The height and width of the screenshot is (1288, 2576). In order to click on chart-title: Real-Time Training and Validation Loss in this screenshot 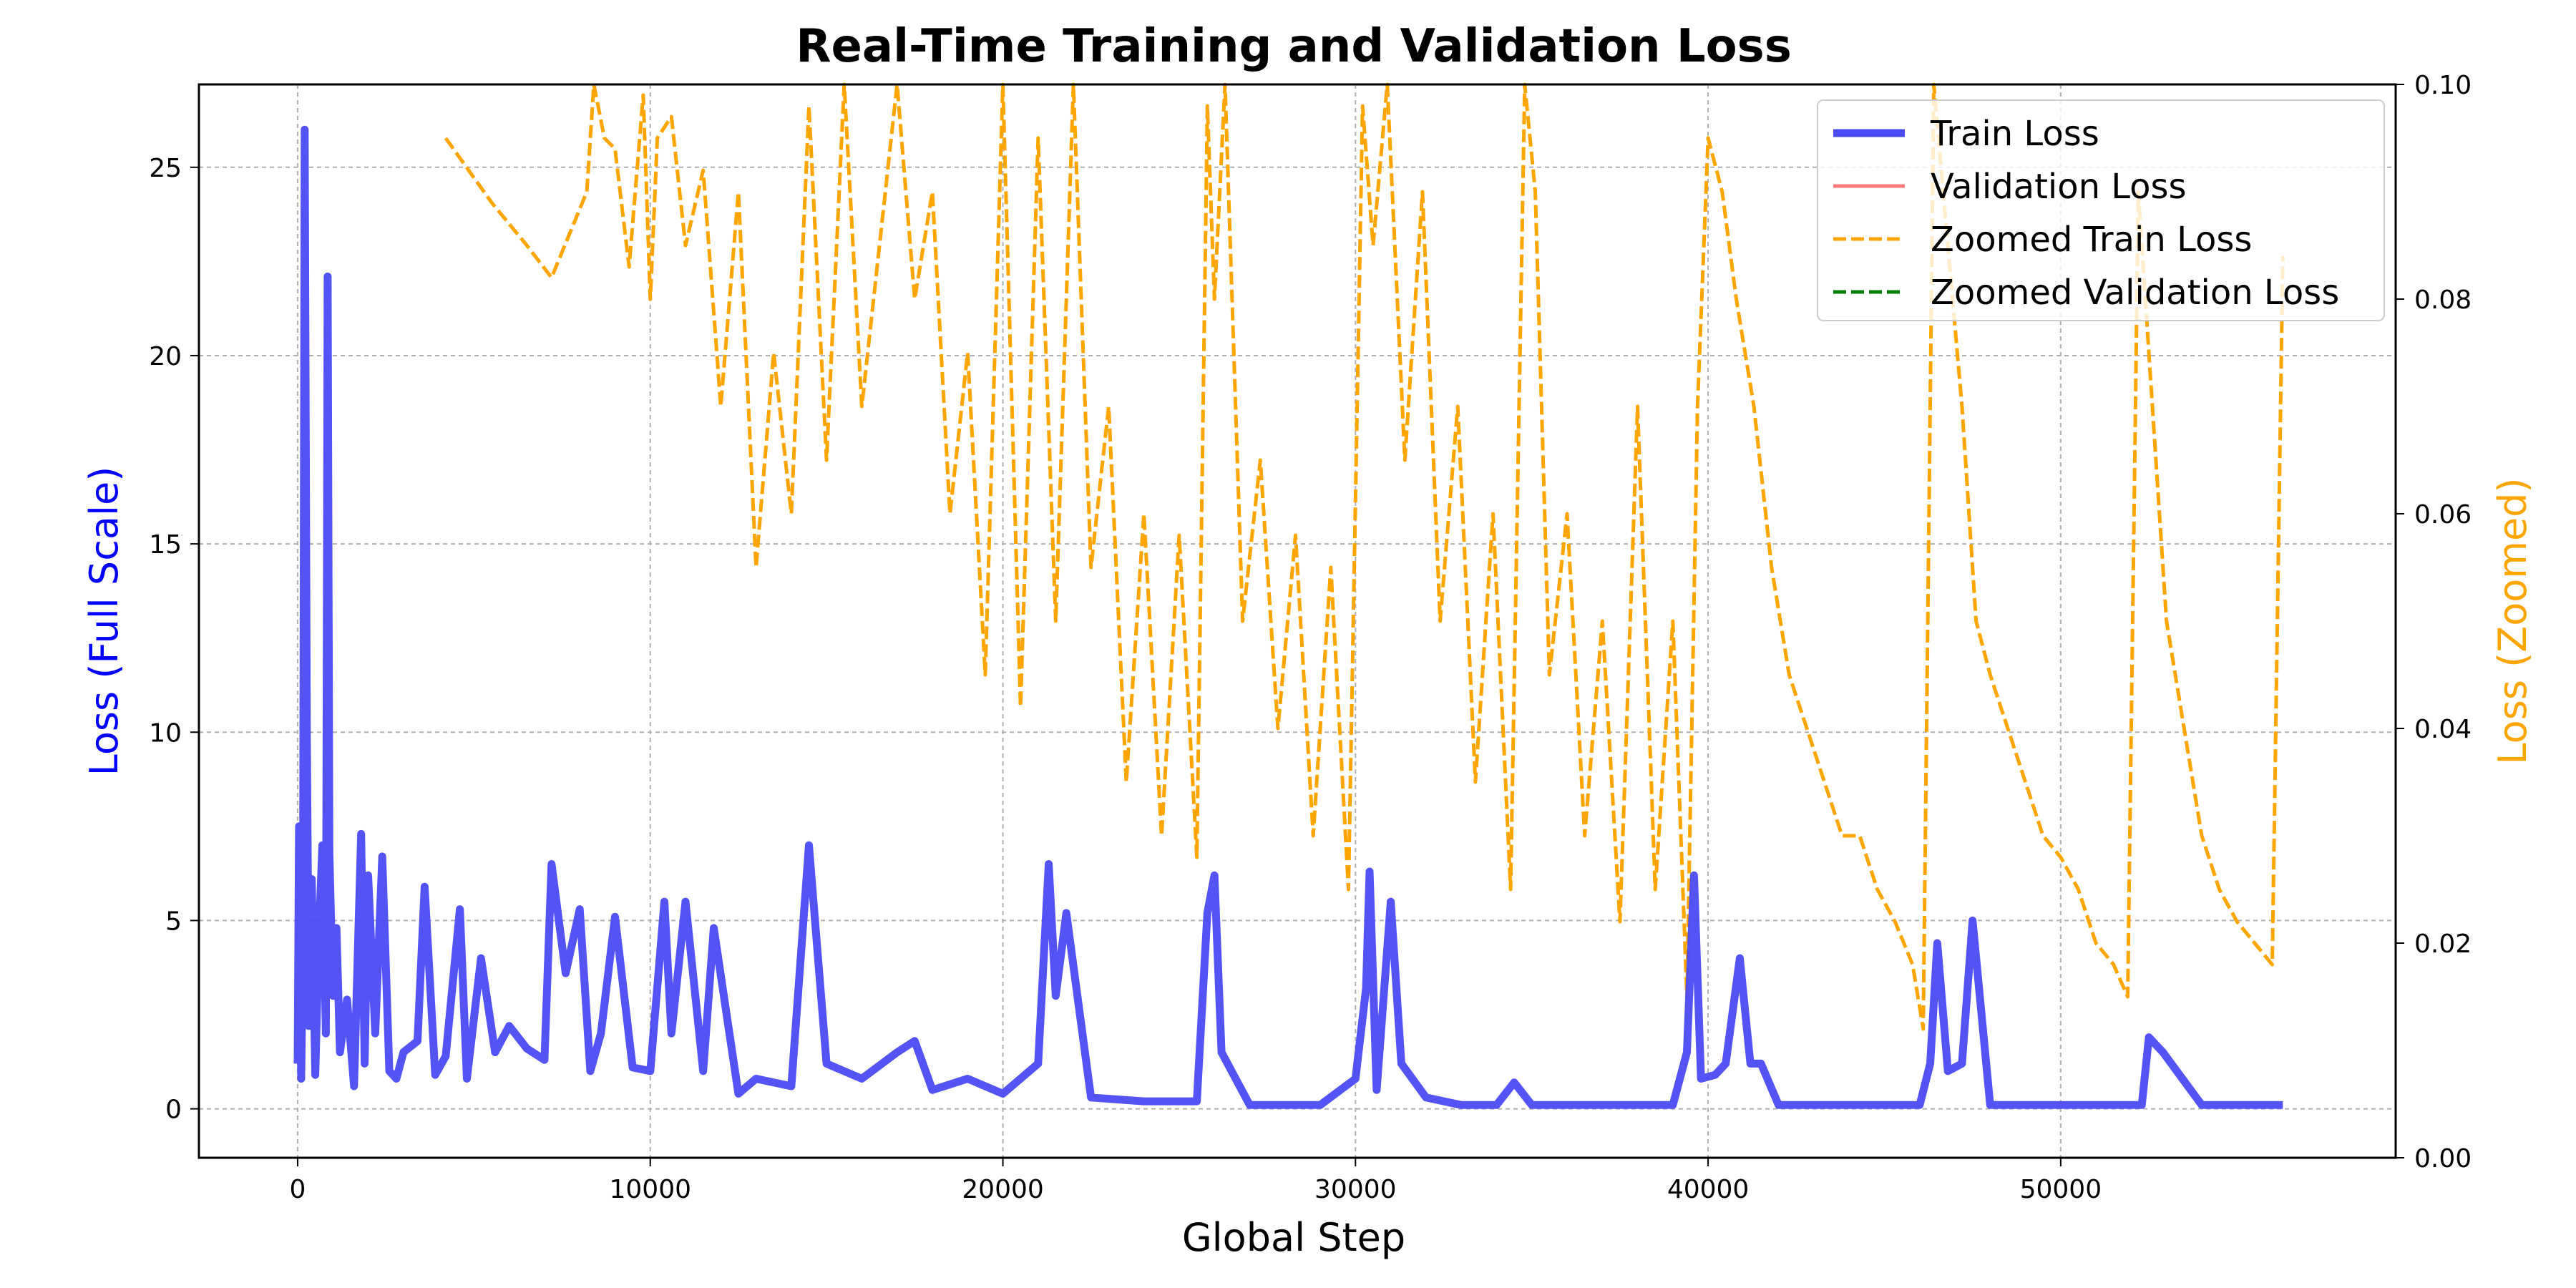, I will do `click(1294, 46)`.